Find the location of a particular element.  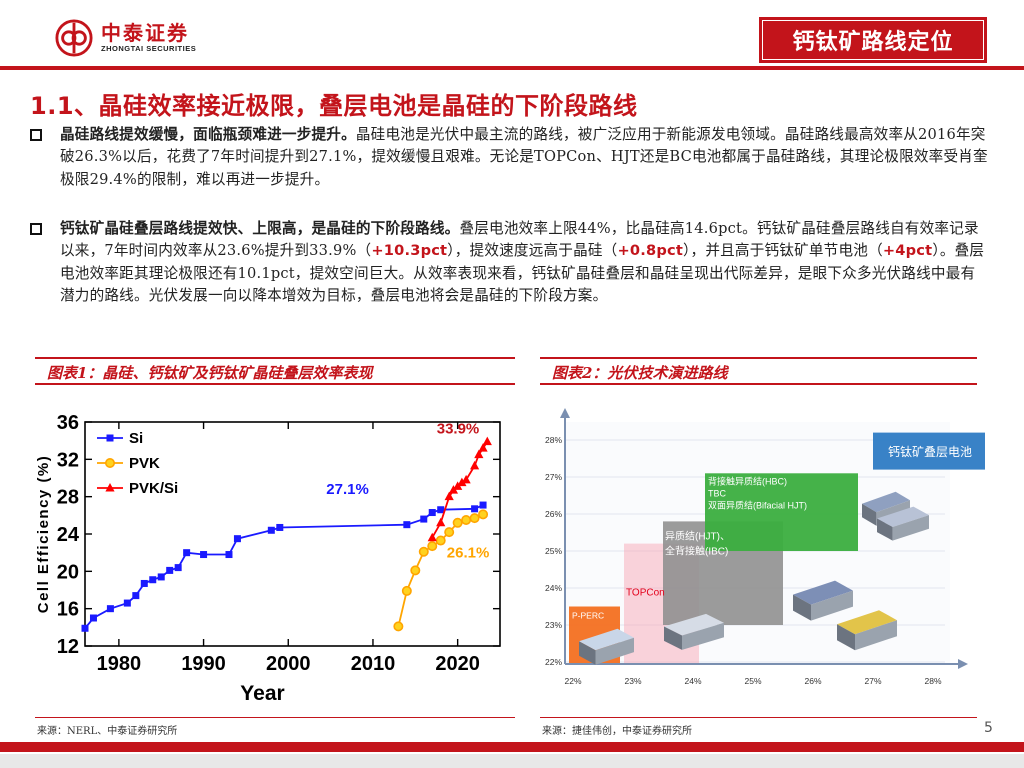

square-bullet-icon is located at coordinates (36, 135).